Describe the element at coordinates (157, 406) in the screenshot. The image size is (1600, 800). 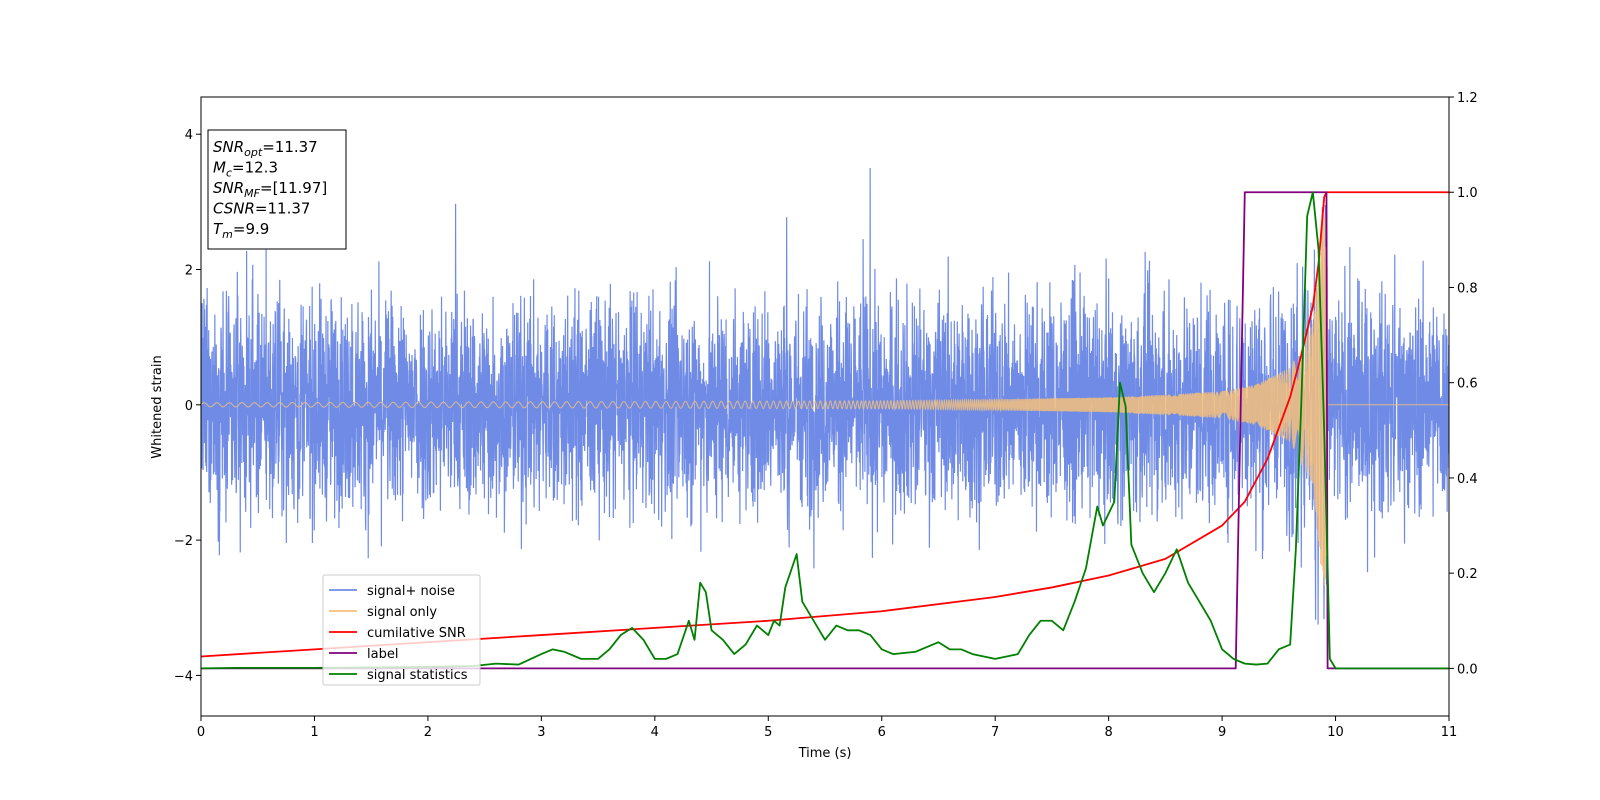
I see `y-axis-label-left: Whitened strain` at that location.